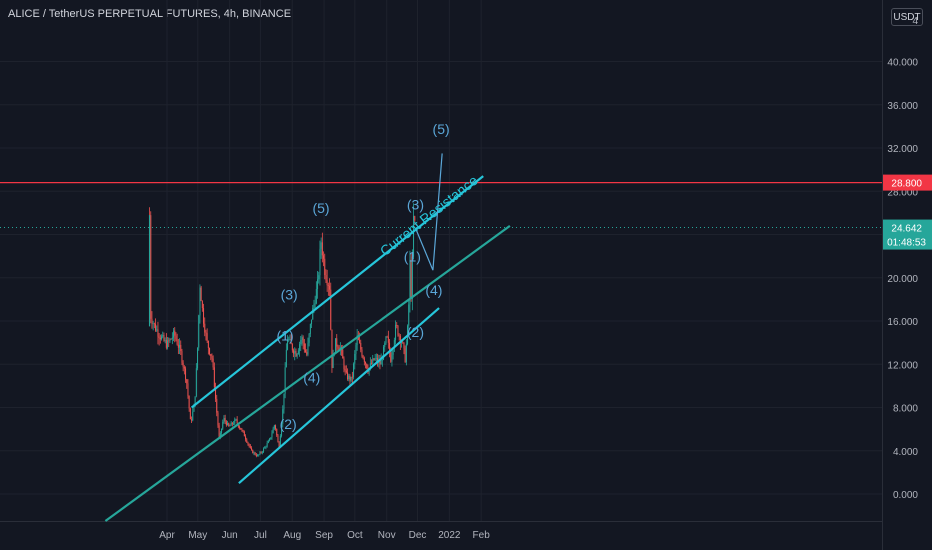 The image size is (932, 550). What do you see at coordinates (905, 452) in the screenshot?
I see `price-axis-label: 4.000` at bounding box center [905, 452].